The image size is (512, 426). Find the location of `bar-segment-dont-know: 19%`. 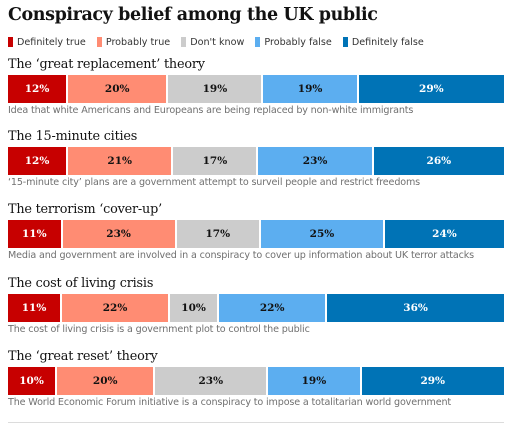

bar-segment-dont-know: 19% is located at coordinates (216, 89).